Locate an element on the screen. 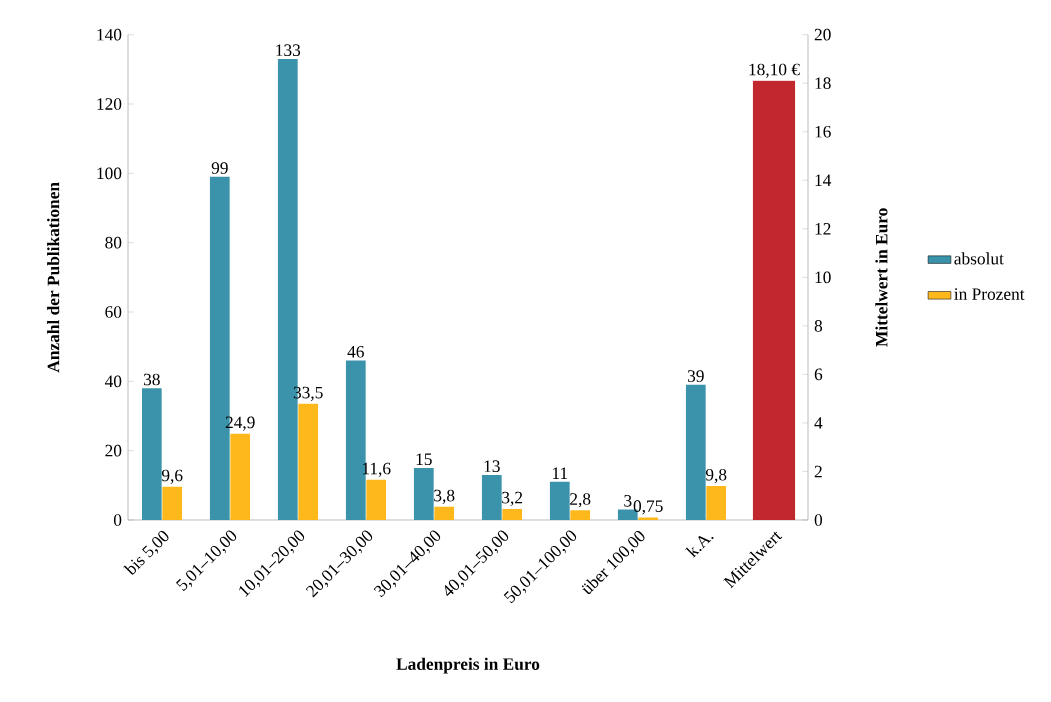 Image resolution: width=1051 pixels, height=702 pixels. data-label: 3,2 is located at coordinates (512, 498).